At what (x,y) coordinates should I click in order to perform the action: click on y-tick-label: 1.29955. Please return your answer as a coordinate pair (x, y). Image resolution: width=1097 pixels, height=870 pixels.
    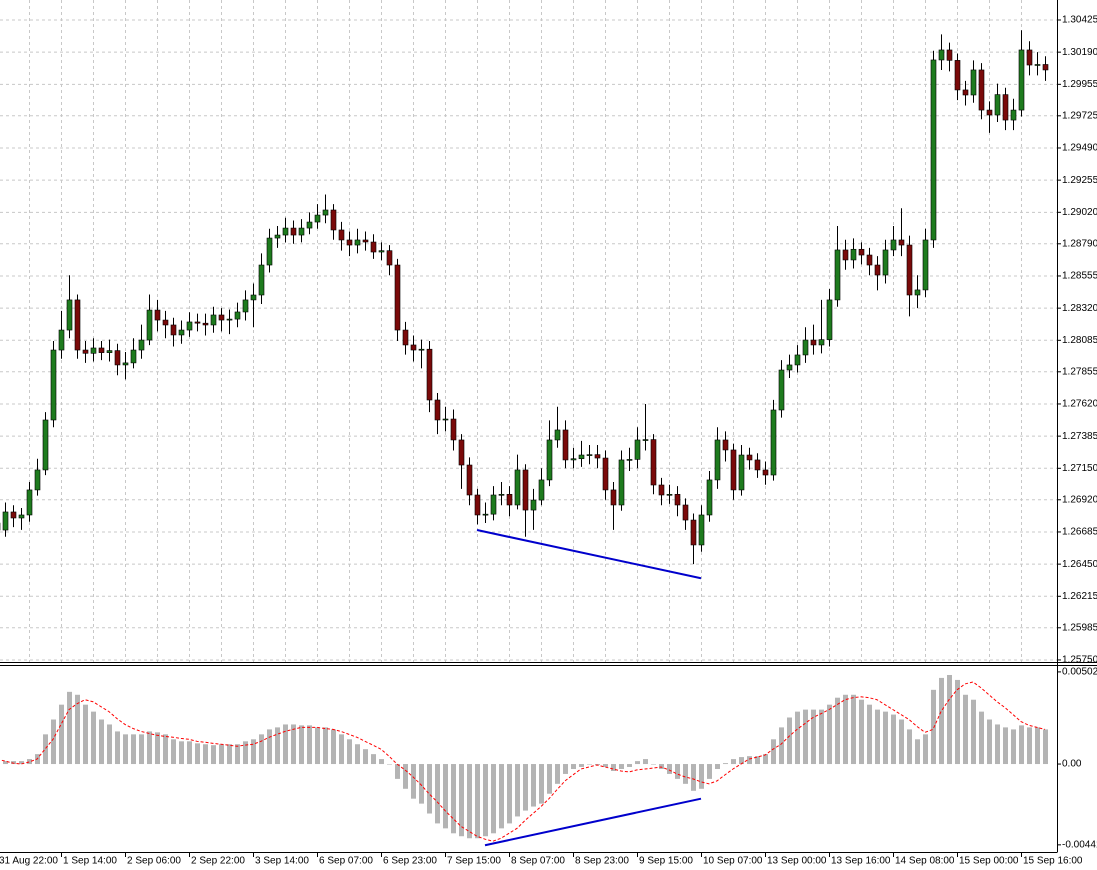
    Looking at the image, I should click on (1079, 84).